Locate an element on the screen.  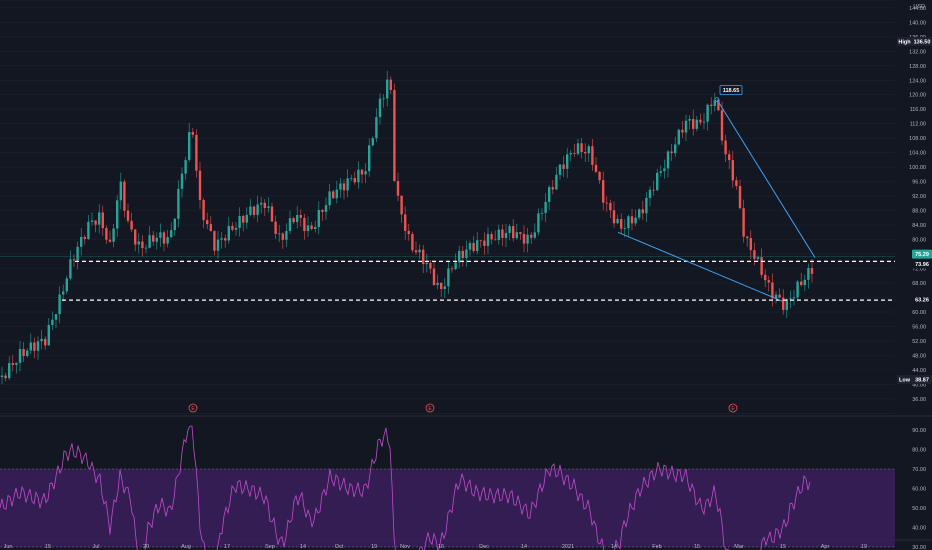
peak-marker: 118.65 is located at coordinates (731, 90).